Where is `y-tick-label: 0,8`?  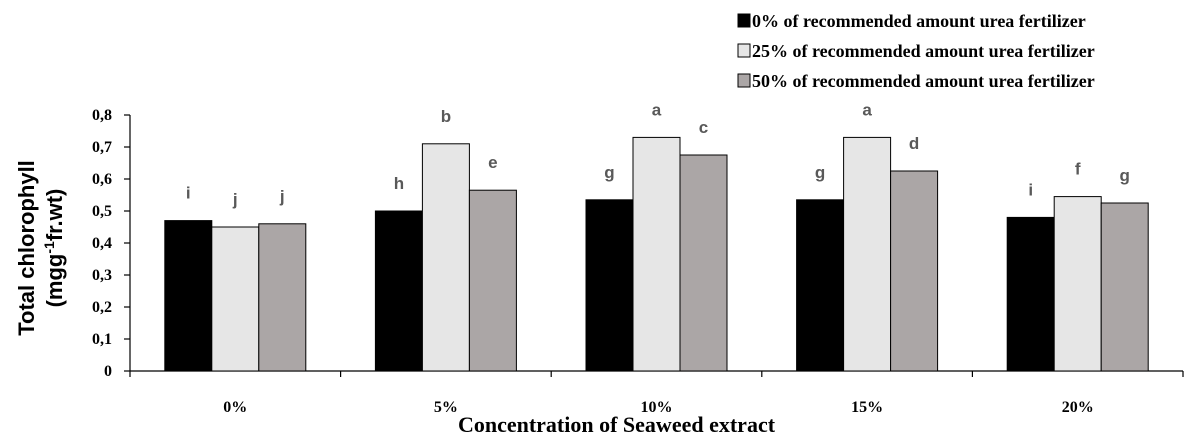
y-tick-label: 0,8 is located at coordinates (102, 115).